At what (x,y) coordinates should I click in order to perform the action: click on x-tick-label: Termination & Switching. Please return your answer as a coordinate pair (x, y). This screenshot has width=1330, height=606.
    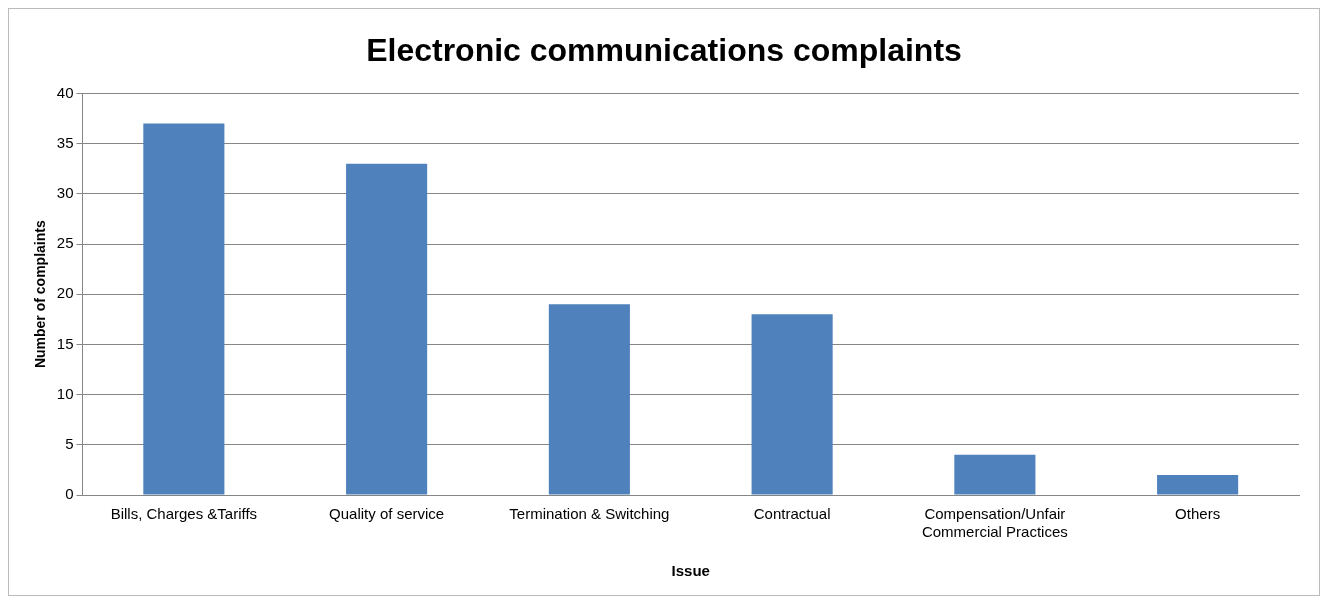
    Looking at the image, I should click on (589, 514).